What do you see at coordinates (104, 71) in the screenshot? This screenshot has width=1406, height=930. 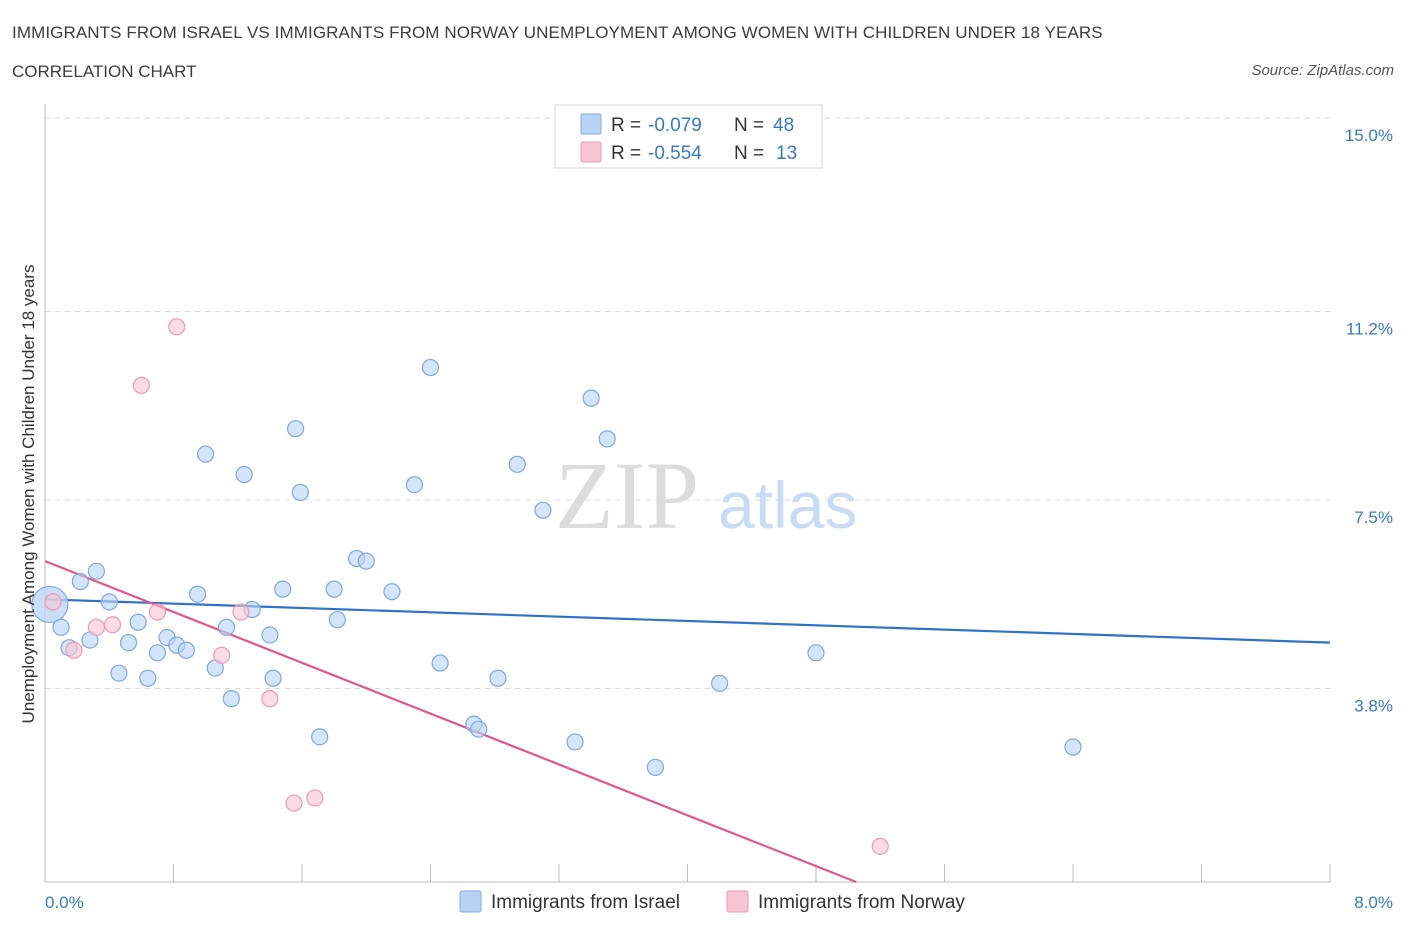 I see `chart-subtitle: CORRELATION CHART` at bounding box center [104, 71].